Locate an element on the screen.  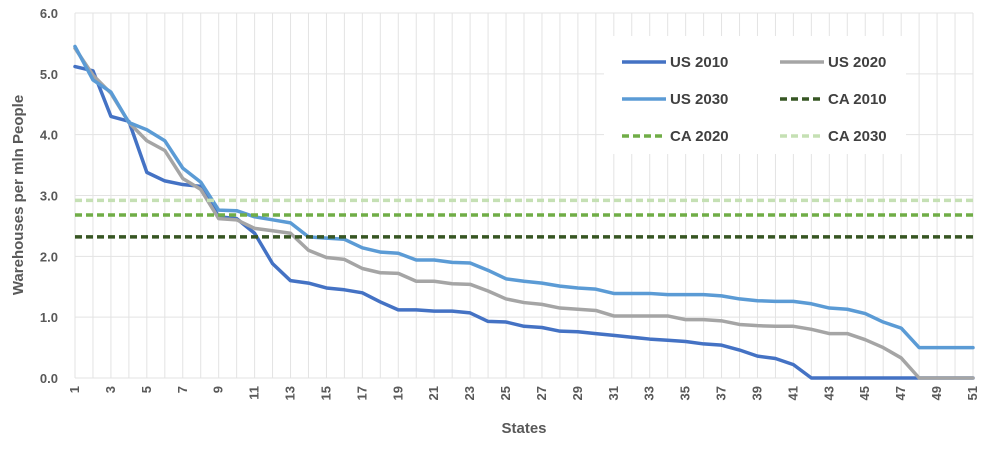
x-axis-title: States is located at coordinates (523, 428).